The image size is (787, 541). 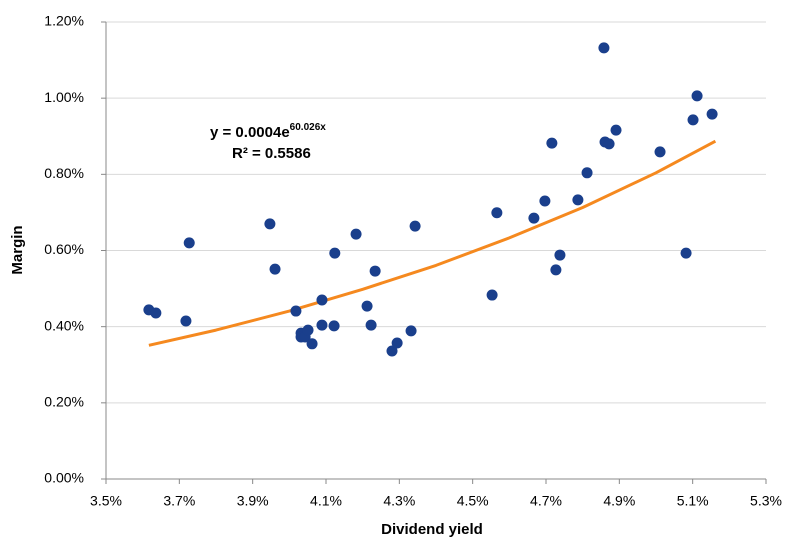 I want to click on trend-equation: y = 0.0004e60.026x, so click(x=268, y=131).